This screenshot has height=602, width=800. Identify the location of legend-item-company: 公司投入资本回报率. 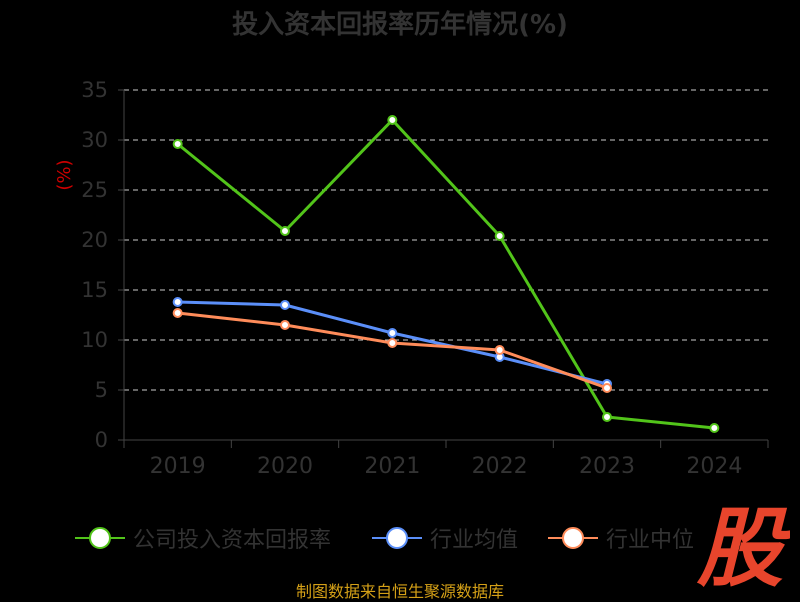
(203, 538).